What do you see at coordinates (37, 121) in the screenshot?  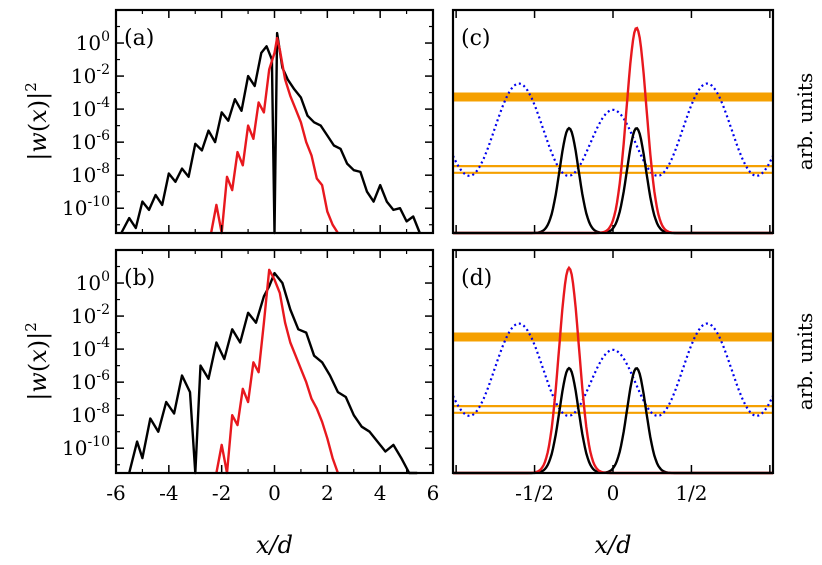 I see `y-axis-title-a: |w(x)|2` at bounding box center [37, 121].